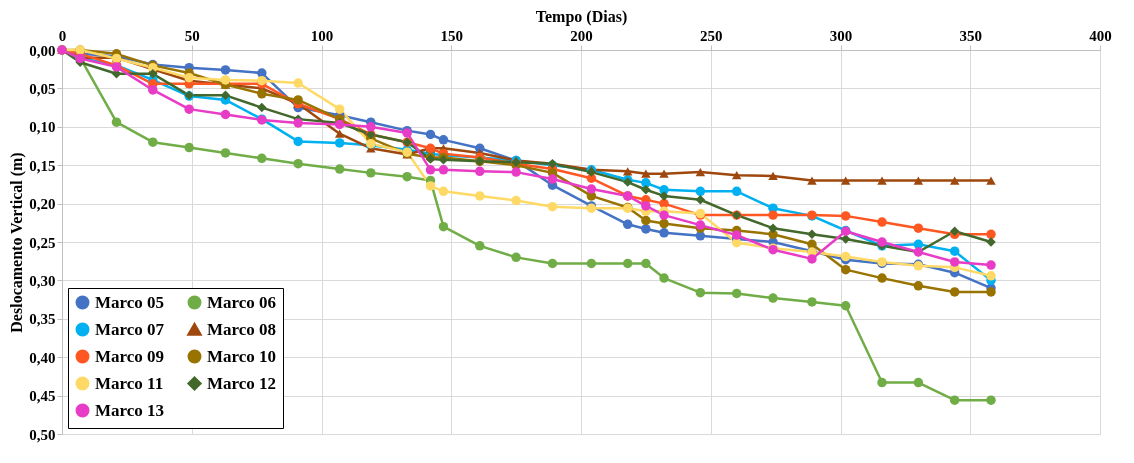  I want to click on y-tick-label: 0,00, so click(42, 50).